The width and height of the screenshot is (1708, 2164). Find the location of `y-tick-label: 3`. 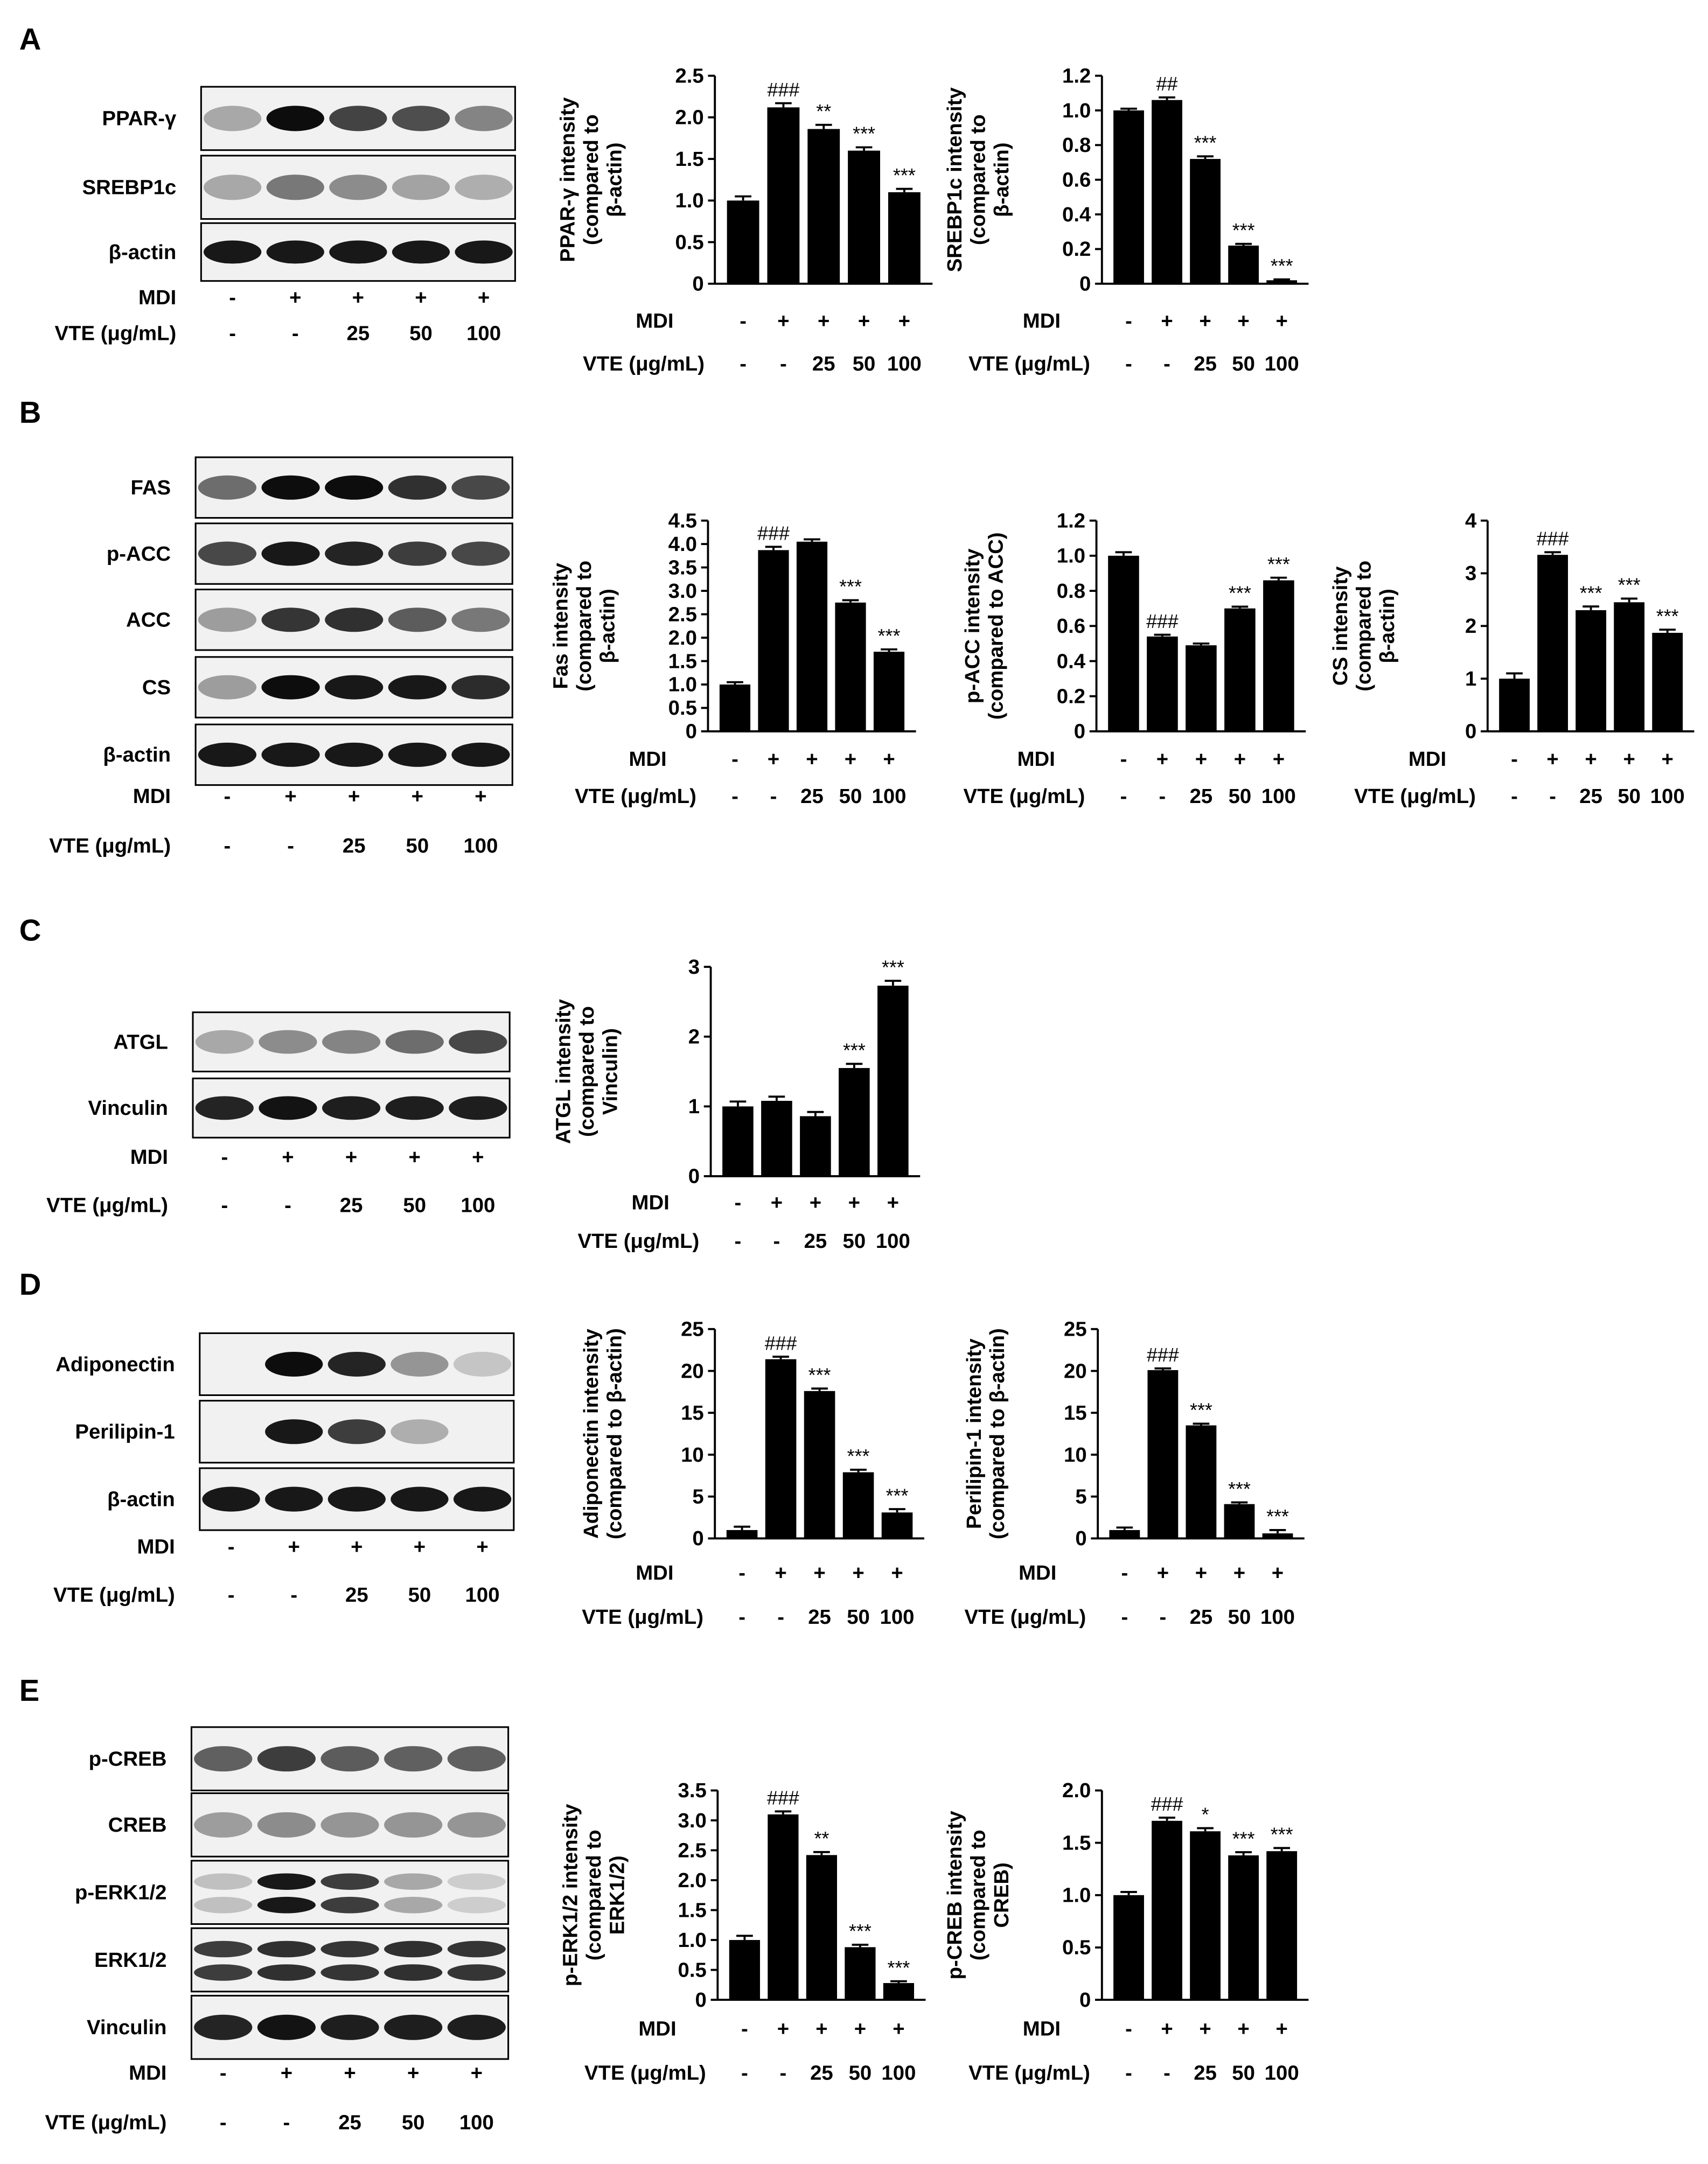

y-tick-label: 3 is located at coordinates (1470, 574).